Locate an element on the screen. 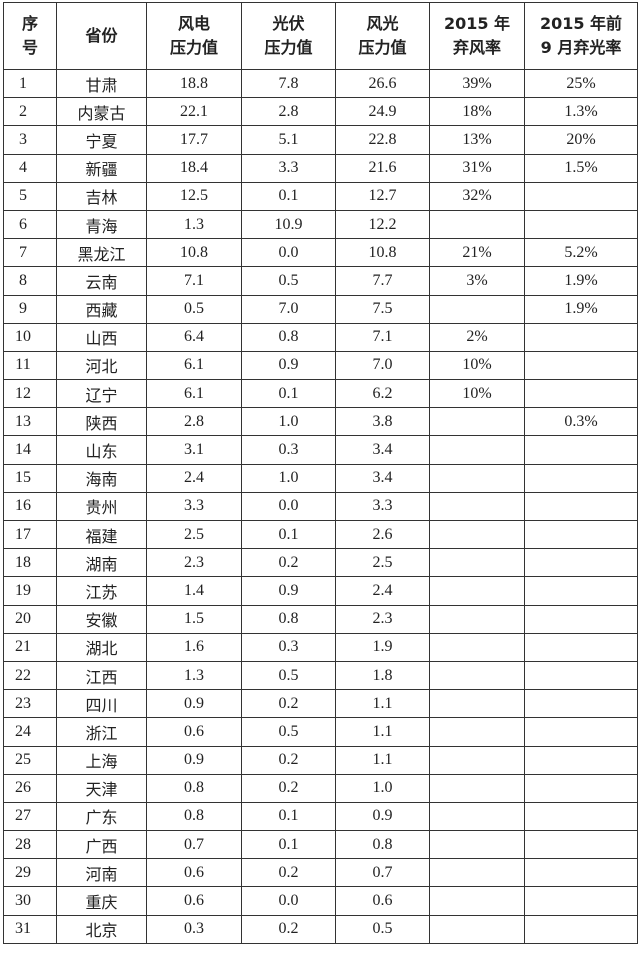  table-row: 31 北京 0.3 0.2 0.5 is located at coordinates (320, 929).